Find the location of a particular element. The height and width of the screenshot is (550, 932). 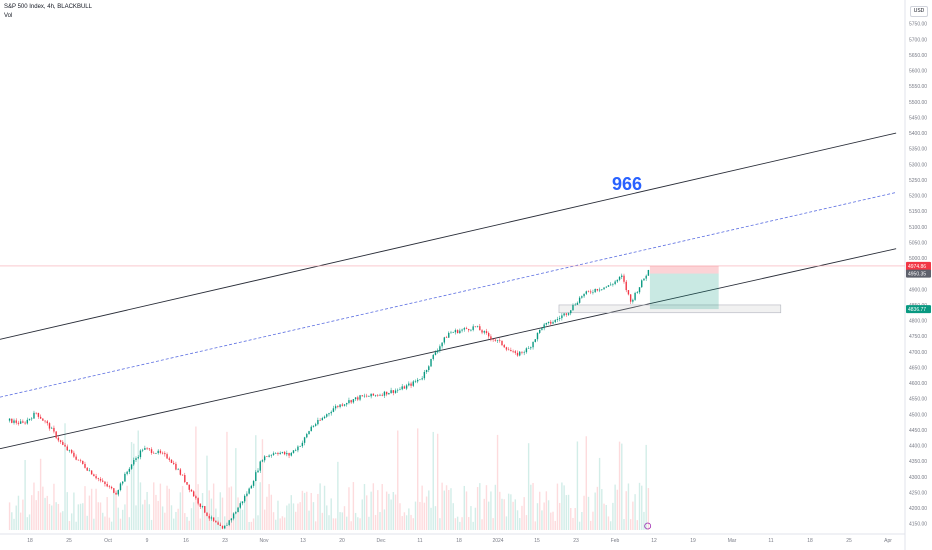

y-tick-label: 5500.00 is located at coordinates (918, 103).